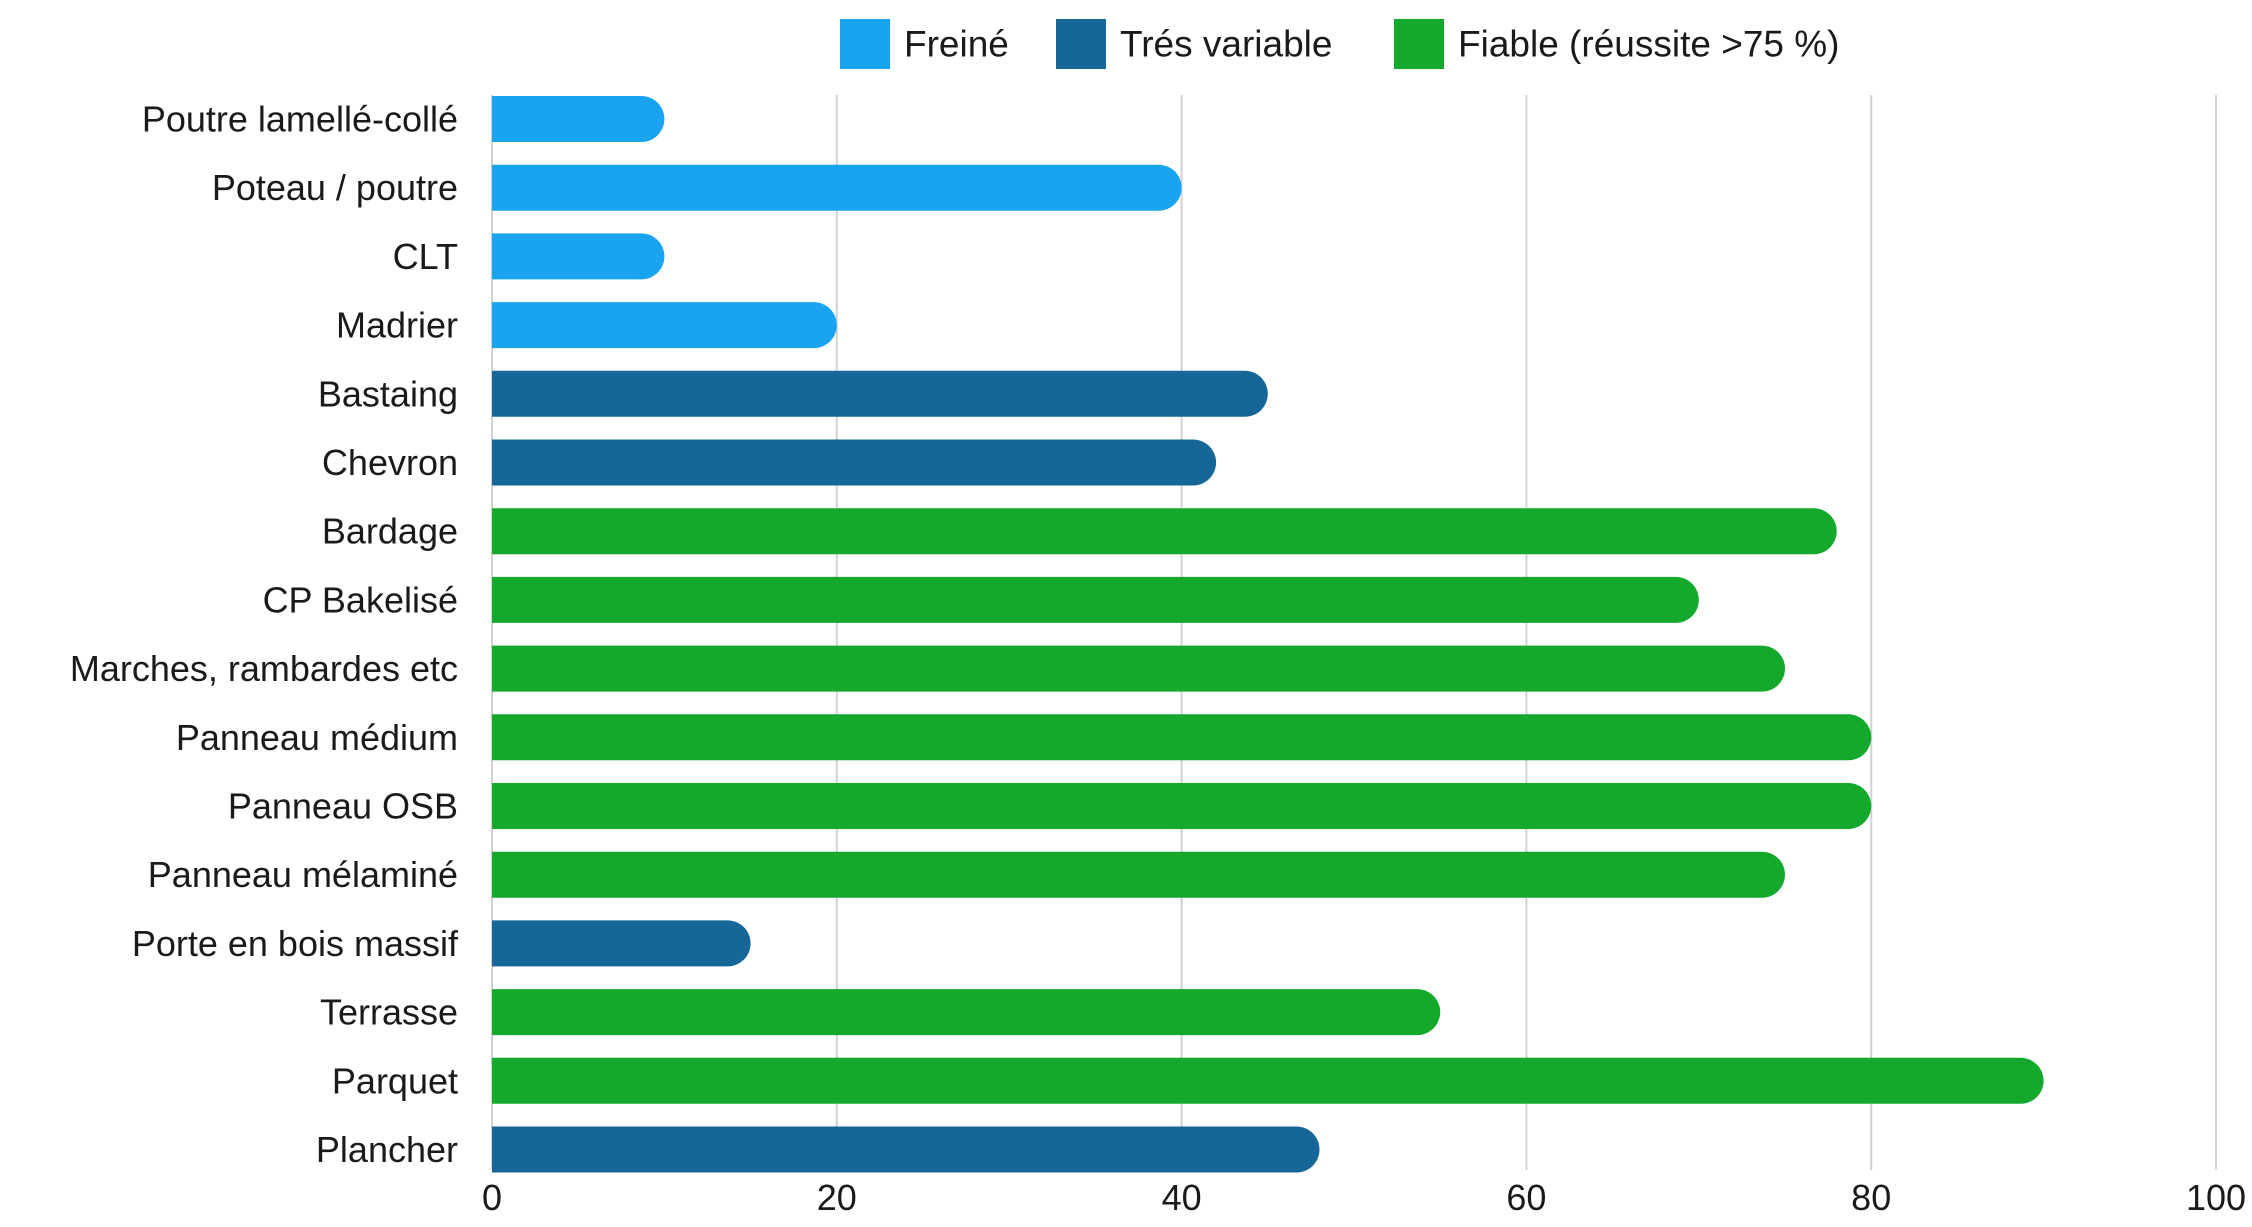 This screenshot has height=1227, width=2252. Describe the element at coordinates (360, 599) in the screenshot. I see `category-label: CP Bakelisé` at that location.